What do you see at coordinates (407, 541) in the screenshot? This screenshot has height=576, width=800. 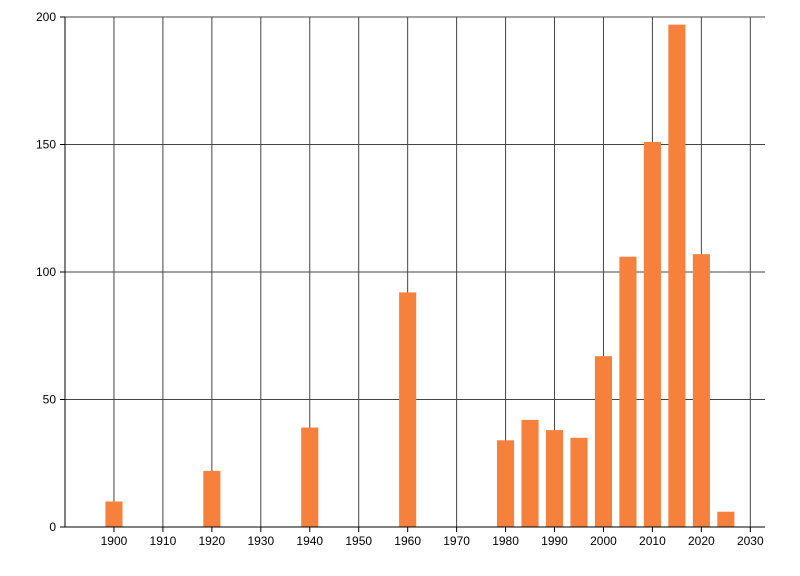 I see `x-tick-label: 1960` at bounding box center [407, 541].